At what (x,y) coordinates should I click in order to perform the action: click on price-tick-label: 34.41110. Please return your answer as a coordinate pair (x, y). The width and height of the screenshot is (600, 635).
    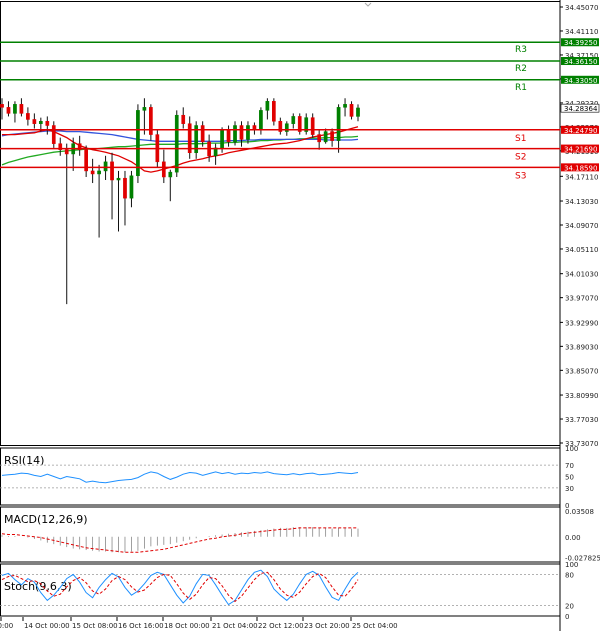
    Looking at the image, I should click on (581, 32).